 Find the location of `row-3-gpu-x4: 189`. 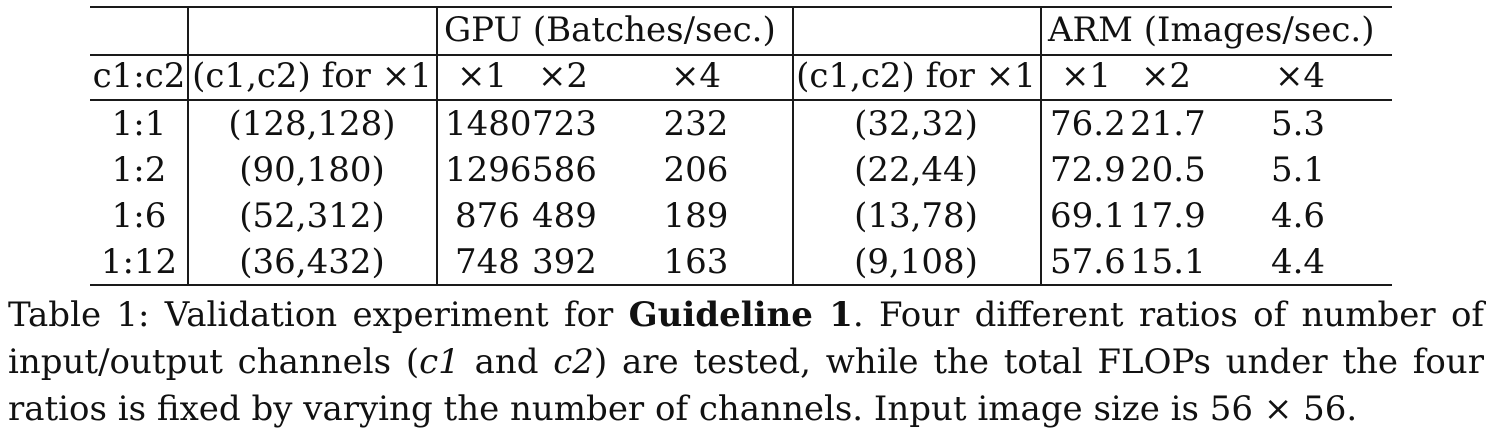

row-3-gpu-x4: 189 is located at coordinates (696, 216).